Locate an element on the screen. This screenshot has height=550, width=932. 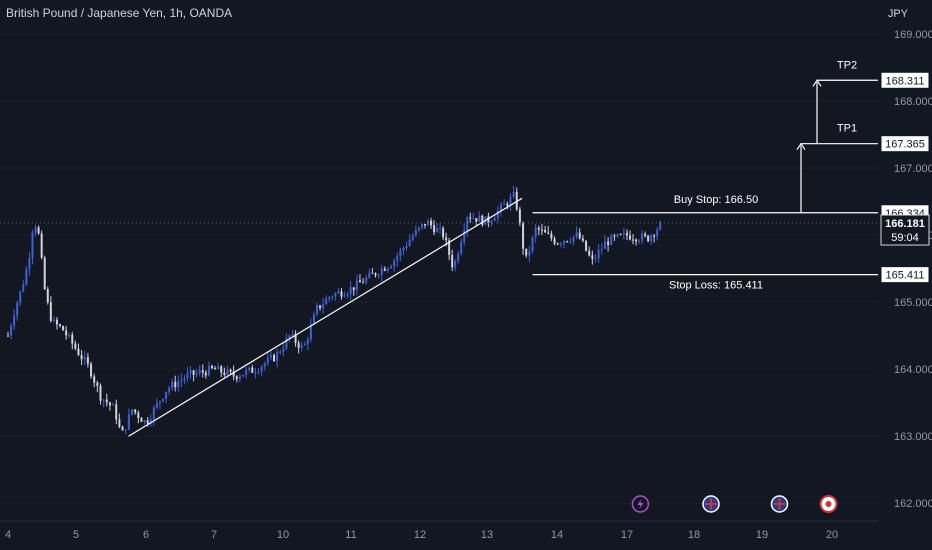
countdown-text: 59:04 is located at coordinates (905, 238).